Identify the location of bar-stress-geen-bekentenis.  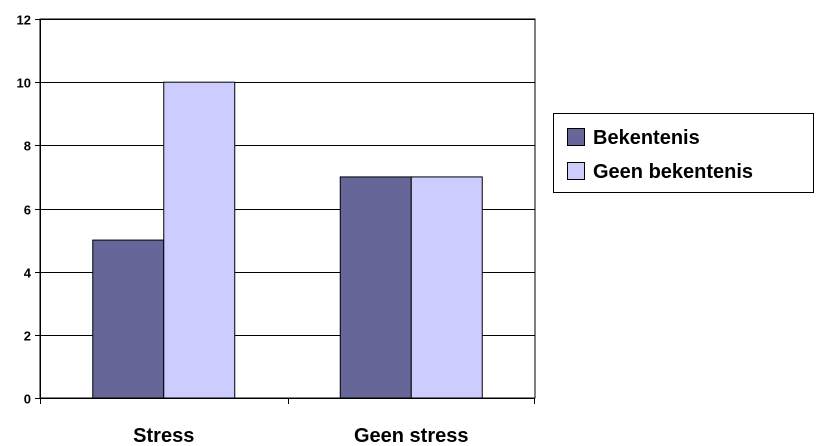
(199, 240).